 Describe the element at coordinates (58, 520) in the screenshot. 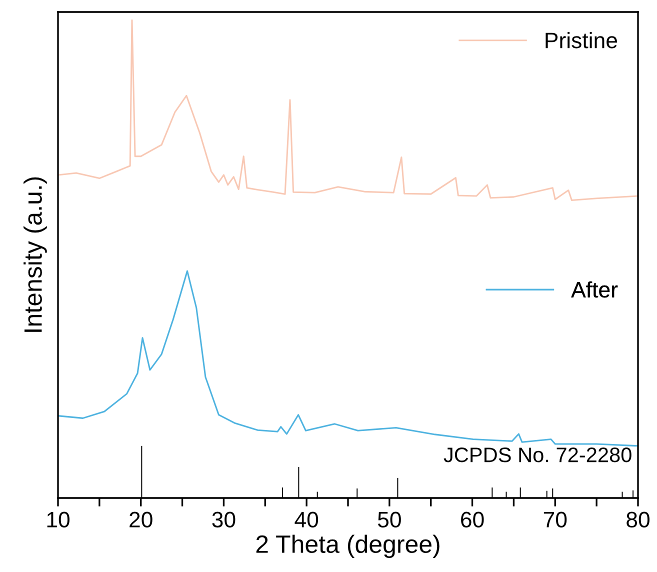

I see `x-tick-label: 10` at that location.